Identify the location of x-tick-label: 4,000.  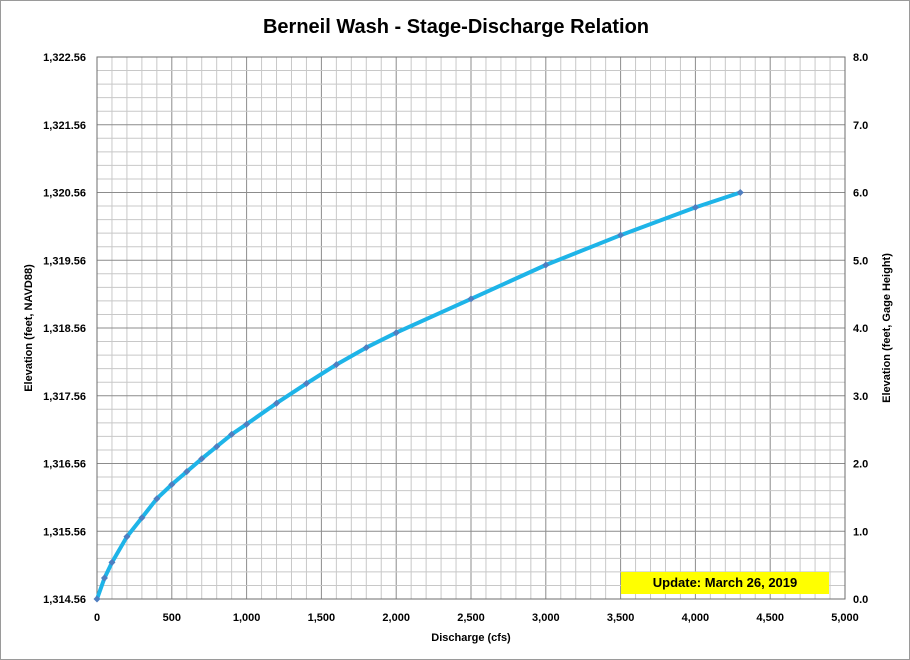
(696, 618).